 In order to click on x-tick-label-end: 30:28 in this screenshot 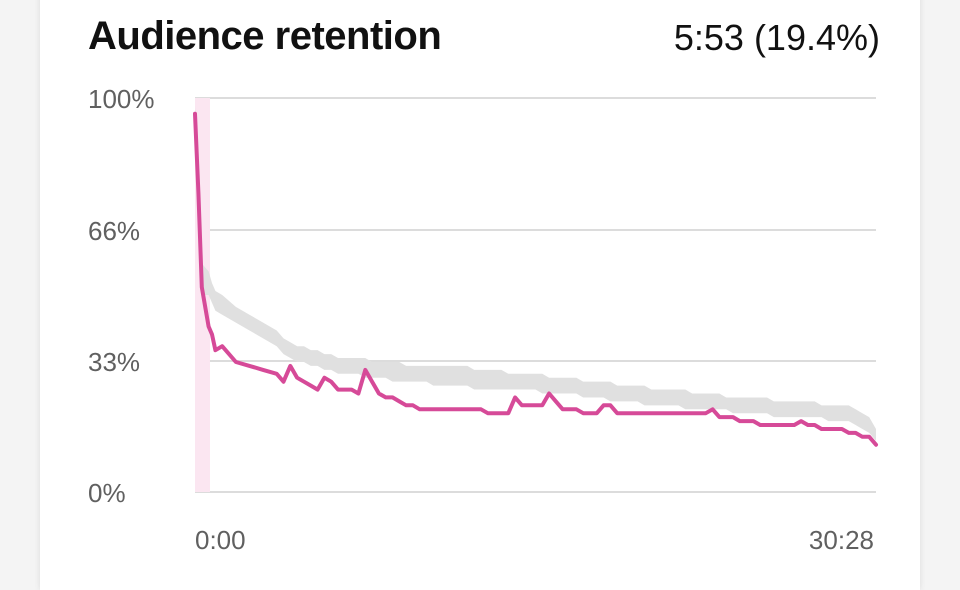, I will do `click(841, 540)`.